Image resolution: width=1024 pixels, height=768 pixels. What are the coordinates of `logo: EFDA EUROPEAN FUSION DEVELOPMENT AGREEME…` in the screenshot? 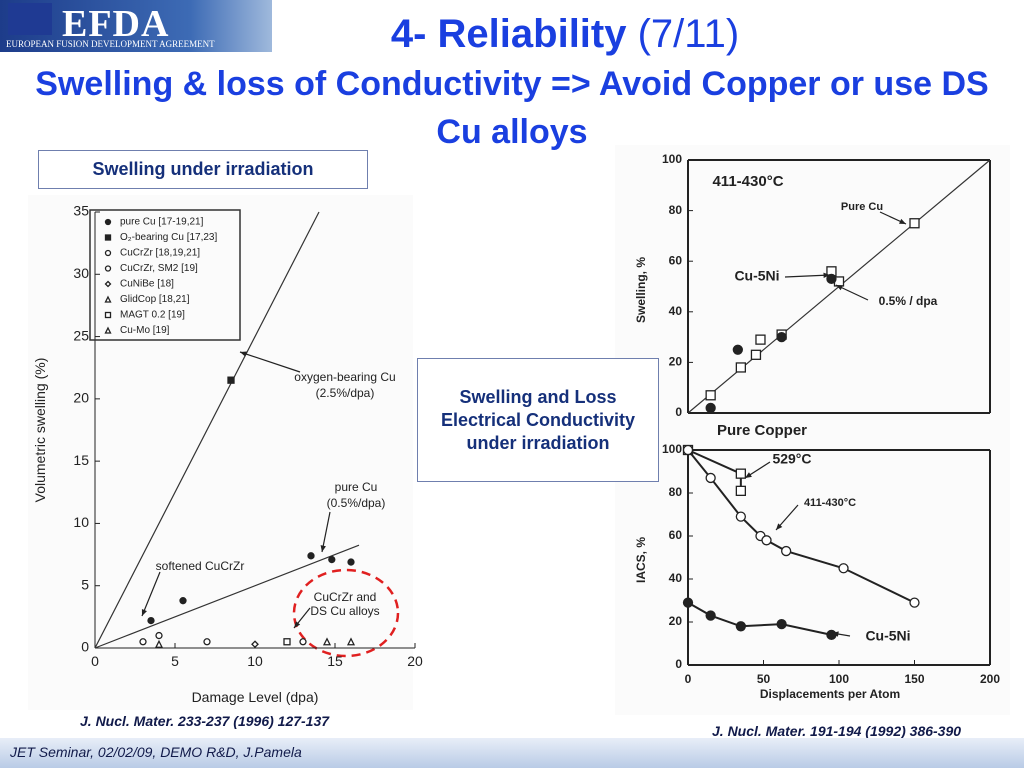 It's located at (136, 26).